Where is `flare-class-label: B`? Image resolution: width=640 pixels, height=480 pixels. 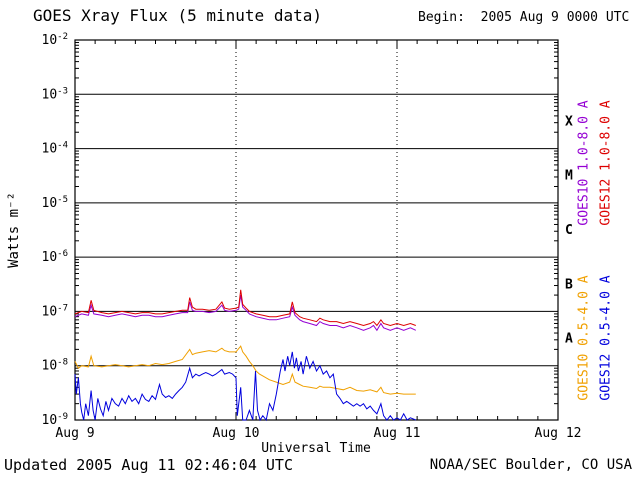 flare-class-label: B is located at coordinates (569, 284).